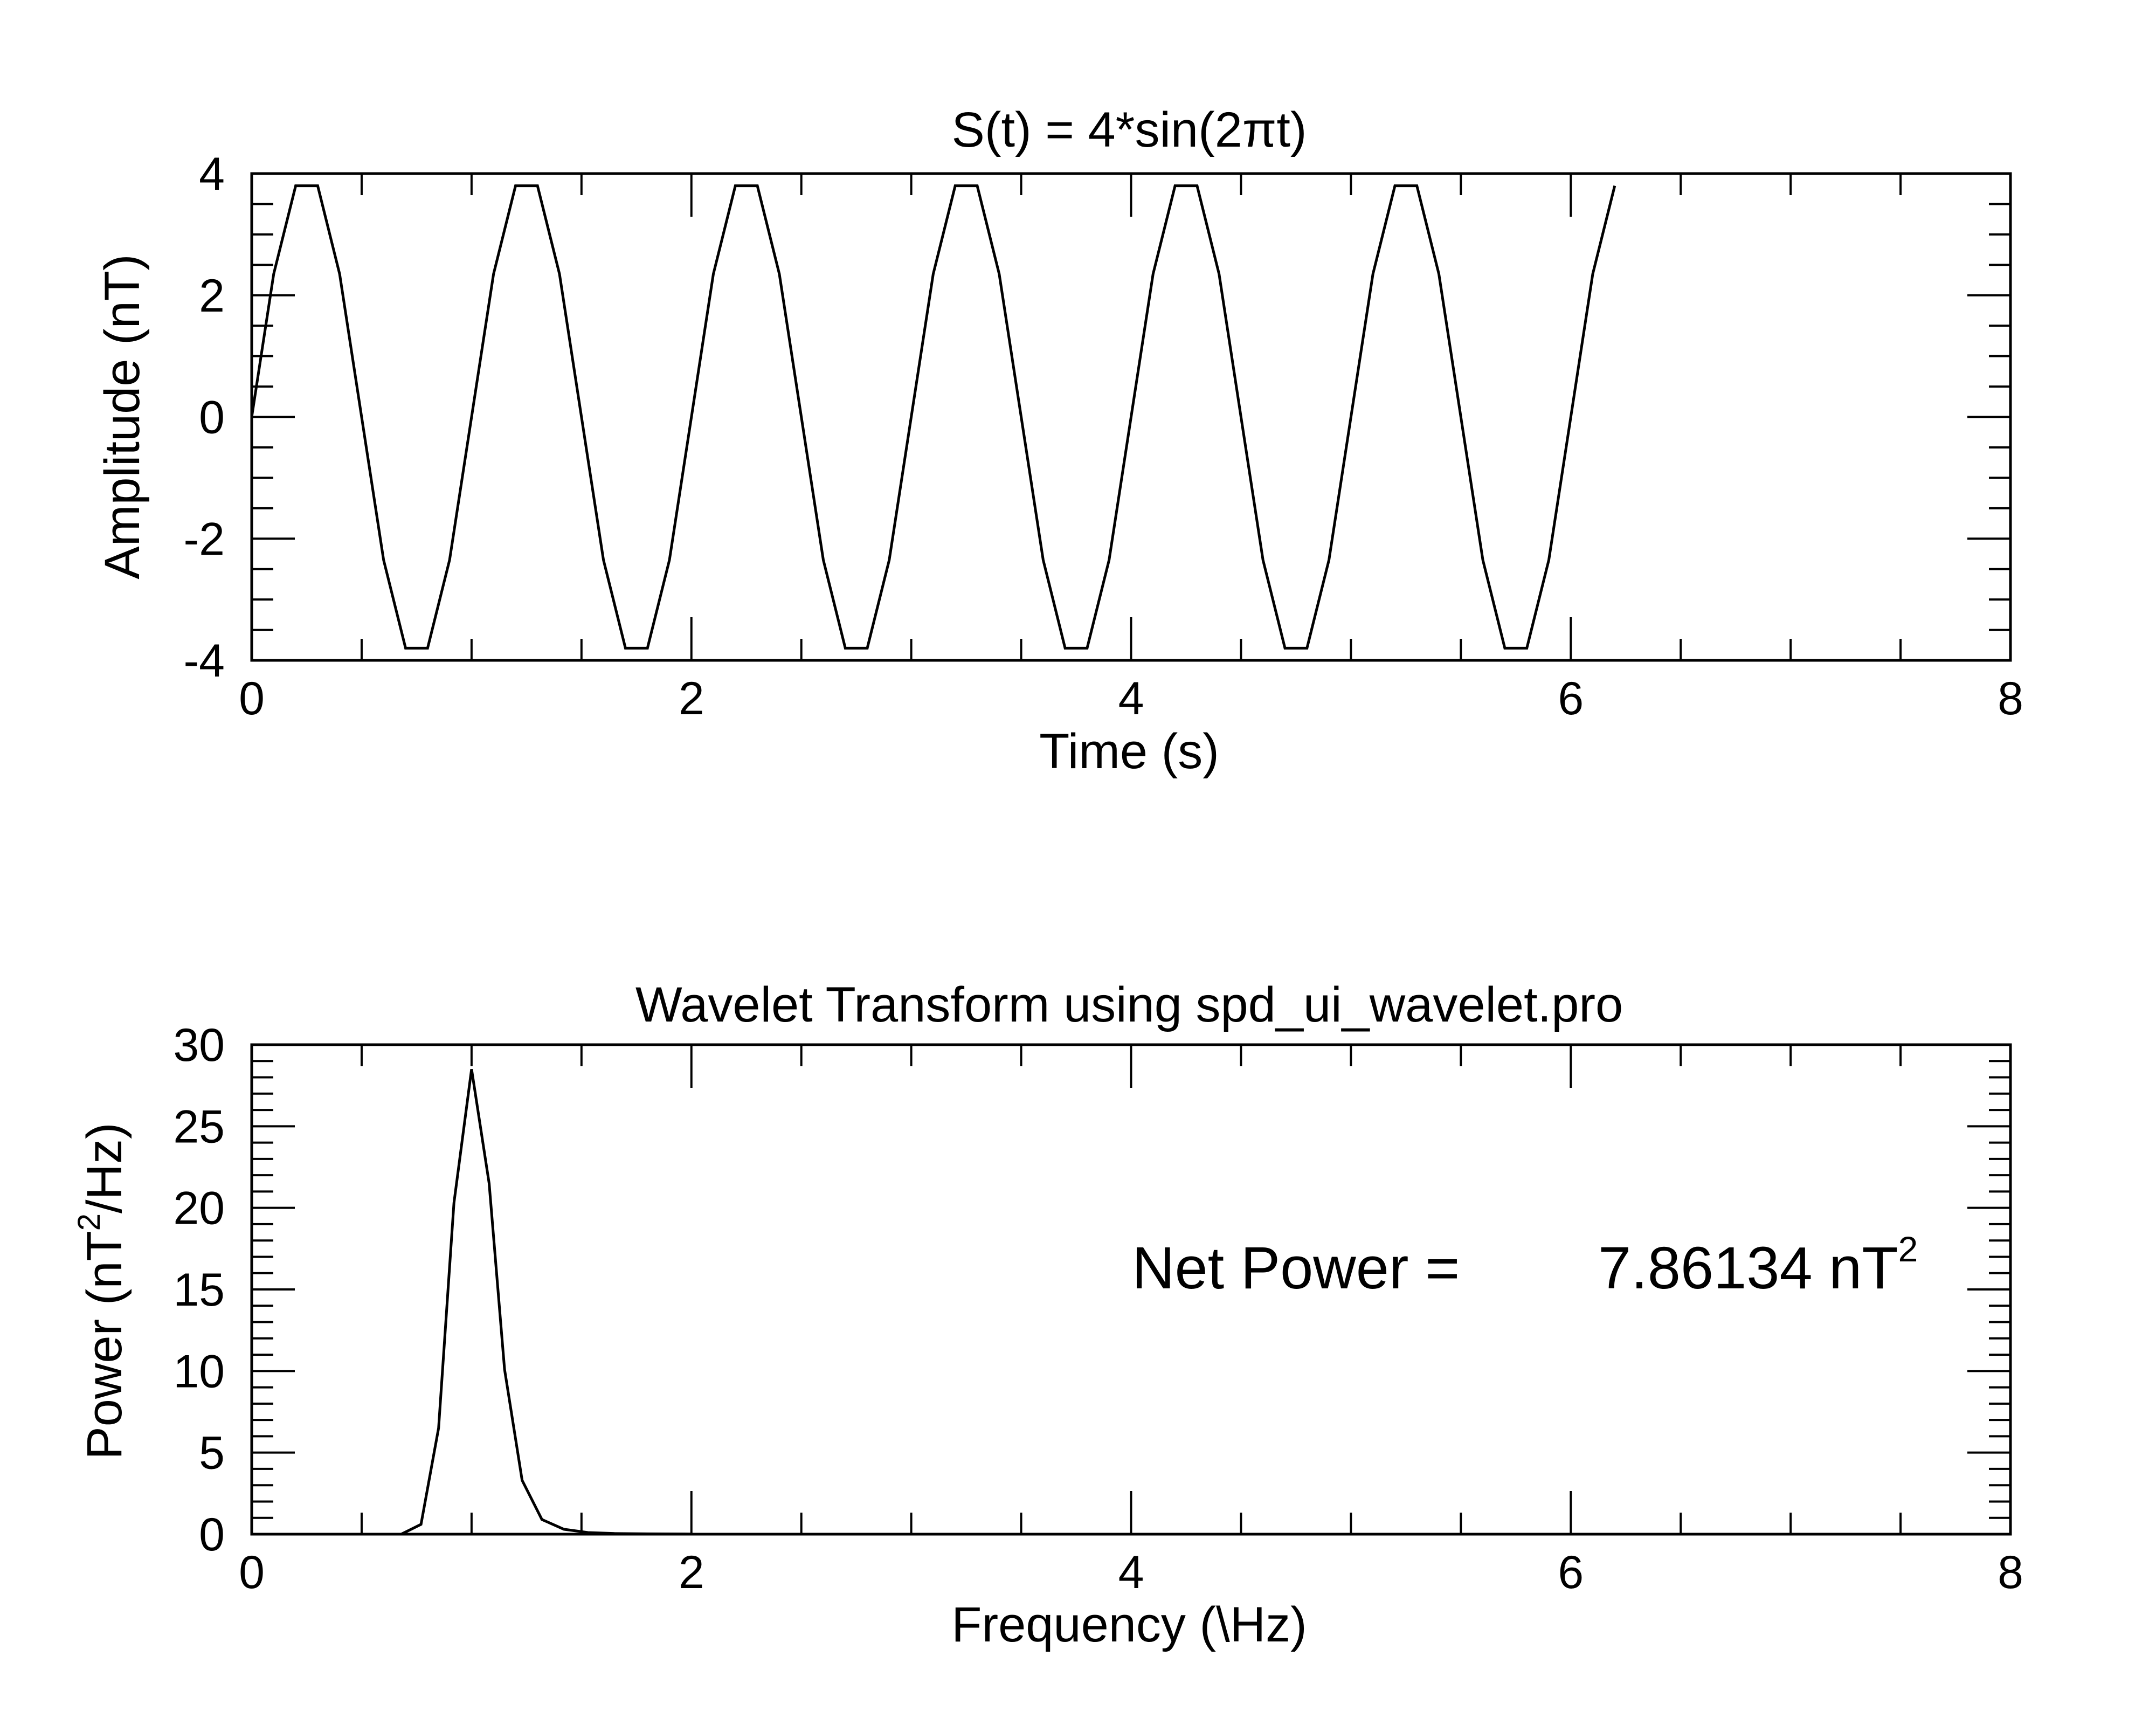 The height and width of the screenshot is (1725, 2156). I want to click on power-x-tick-label: 4, so click(1131, 1572).